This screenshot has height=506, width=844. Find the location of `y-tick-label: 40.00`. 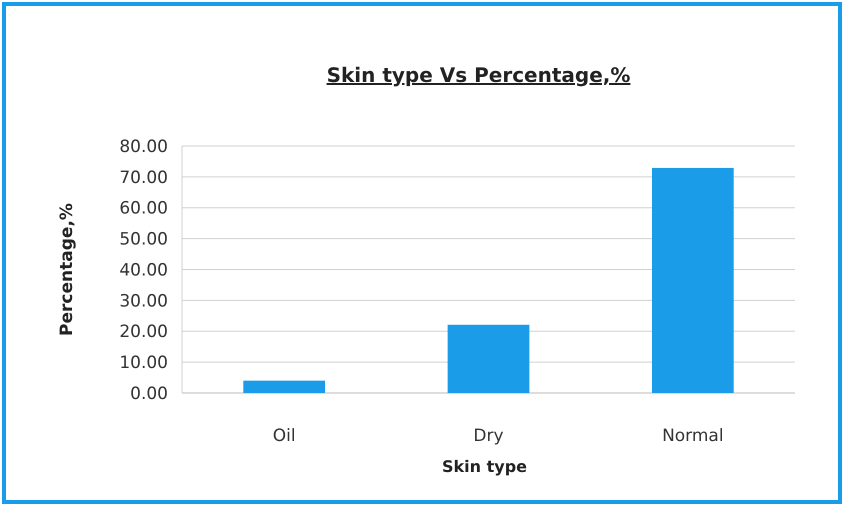

y-tick-label: 40.00 is located at coordinates (143, 270).